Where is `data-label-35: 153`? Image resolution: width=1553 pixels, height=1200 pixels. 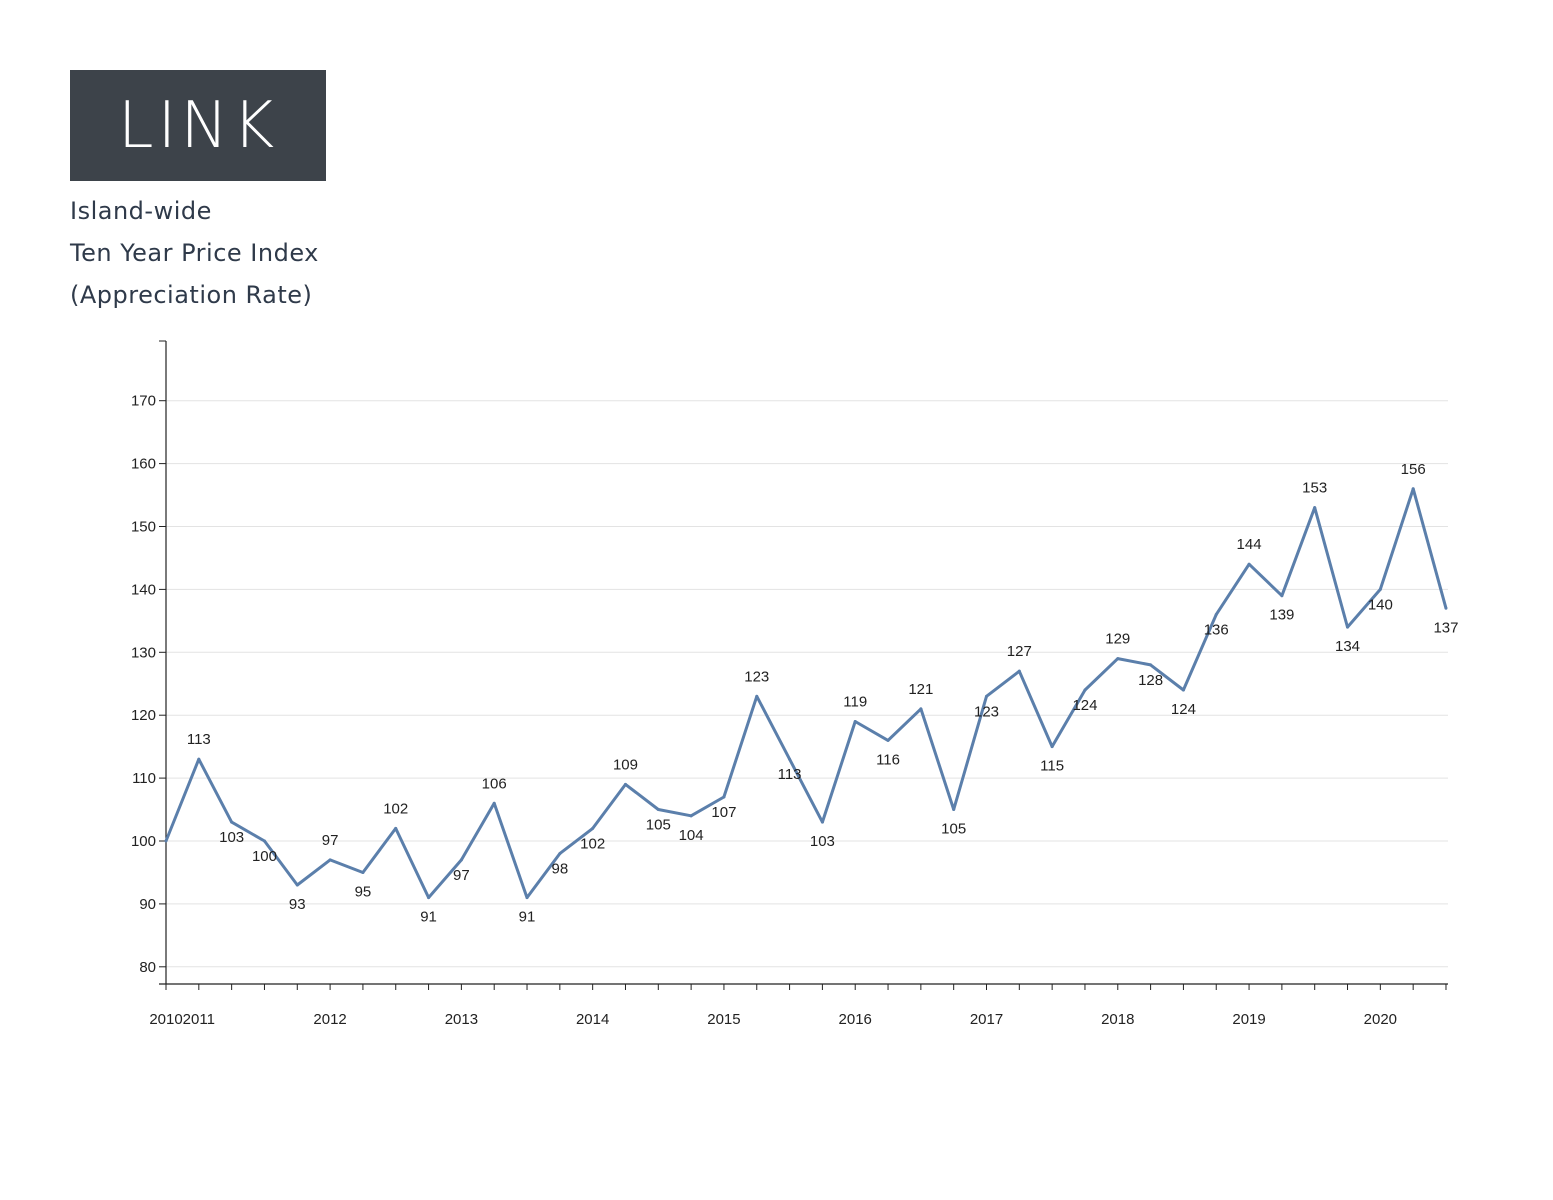
data-label-35: 153 is located at coordinates (1314, 488).